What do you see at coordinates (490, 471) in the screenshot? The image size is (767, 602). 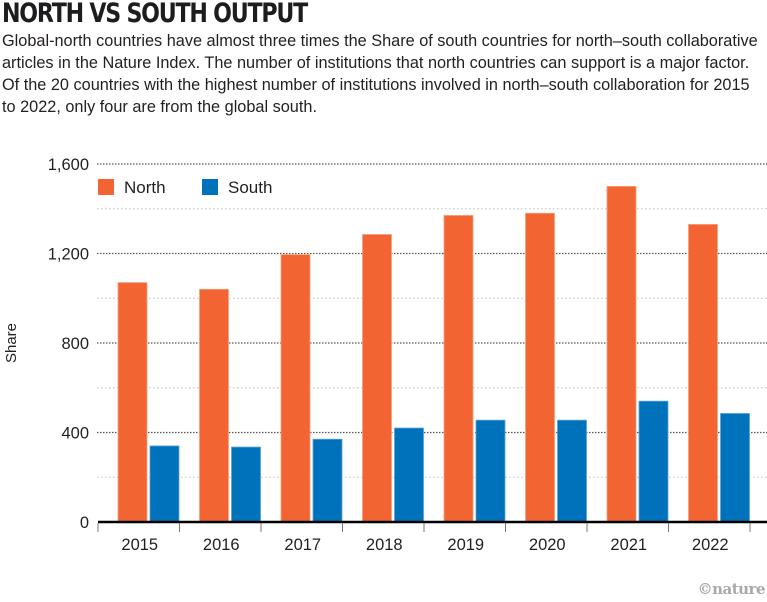 I see `bar-south-2019` at bounding box center [490, 471].